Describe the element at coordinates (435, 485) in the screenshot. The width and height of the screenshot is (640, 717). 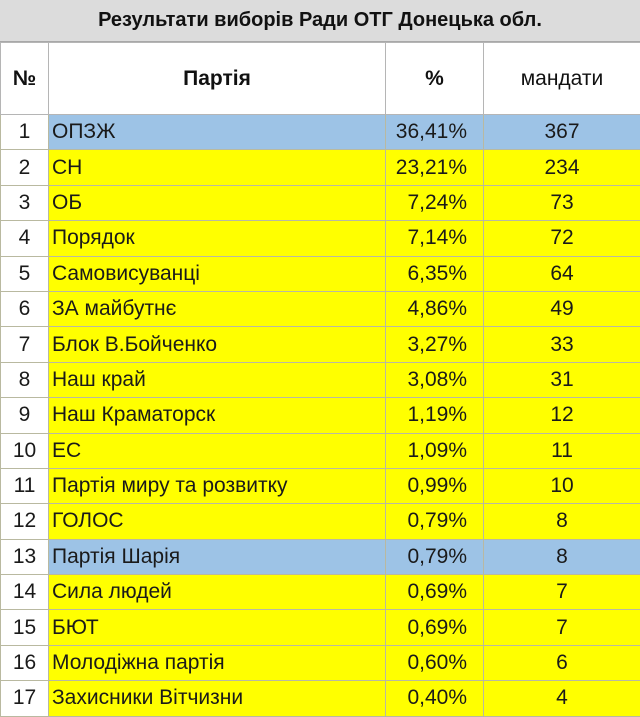
I see `vote-percent: 0,99%` at that location.